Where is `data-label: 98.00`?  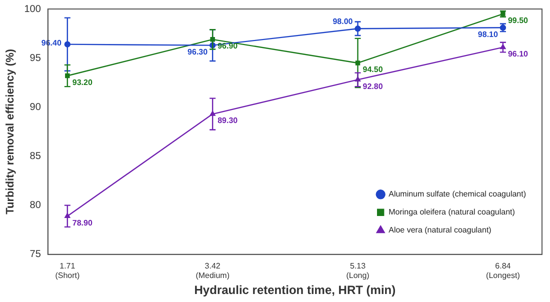 data-label: 98.00 is located at coordinates (343, 21).